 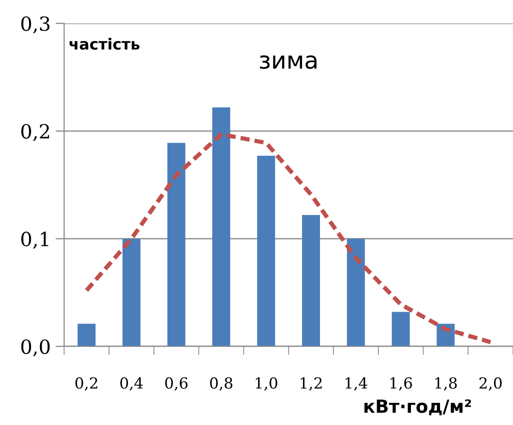 I want to click on x-tick-label: 1,0, so click(x=267, y=384).